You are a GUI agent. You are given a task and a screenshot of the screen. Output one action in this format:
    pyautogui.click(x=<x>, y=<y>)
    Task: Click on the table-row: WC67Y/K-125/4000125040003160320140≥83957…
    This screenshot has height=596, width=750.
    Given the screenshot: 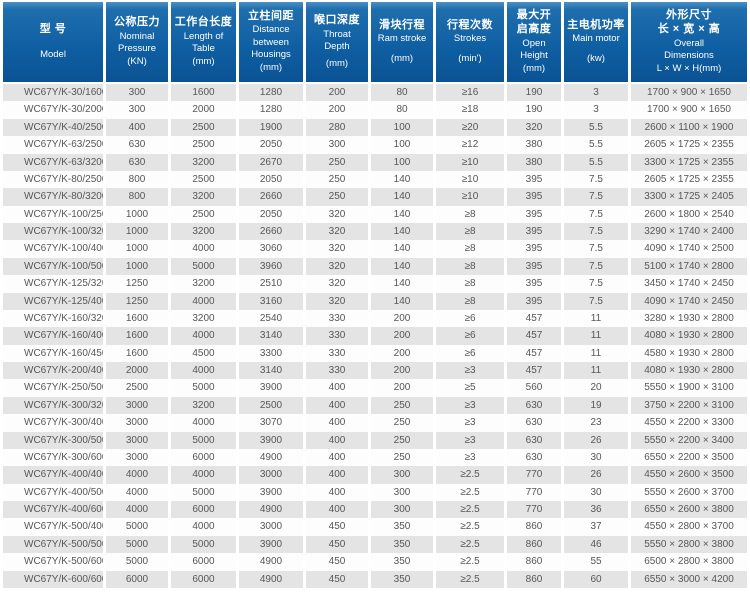 What is the action you would take?
    pyautogui.click(x=375, y=301)
    